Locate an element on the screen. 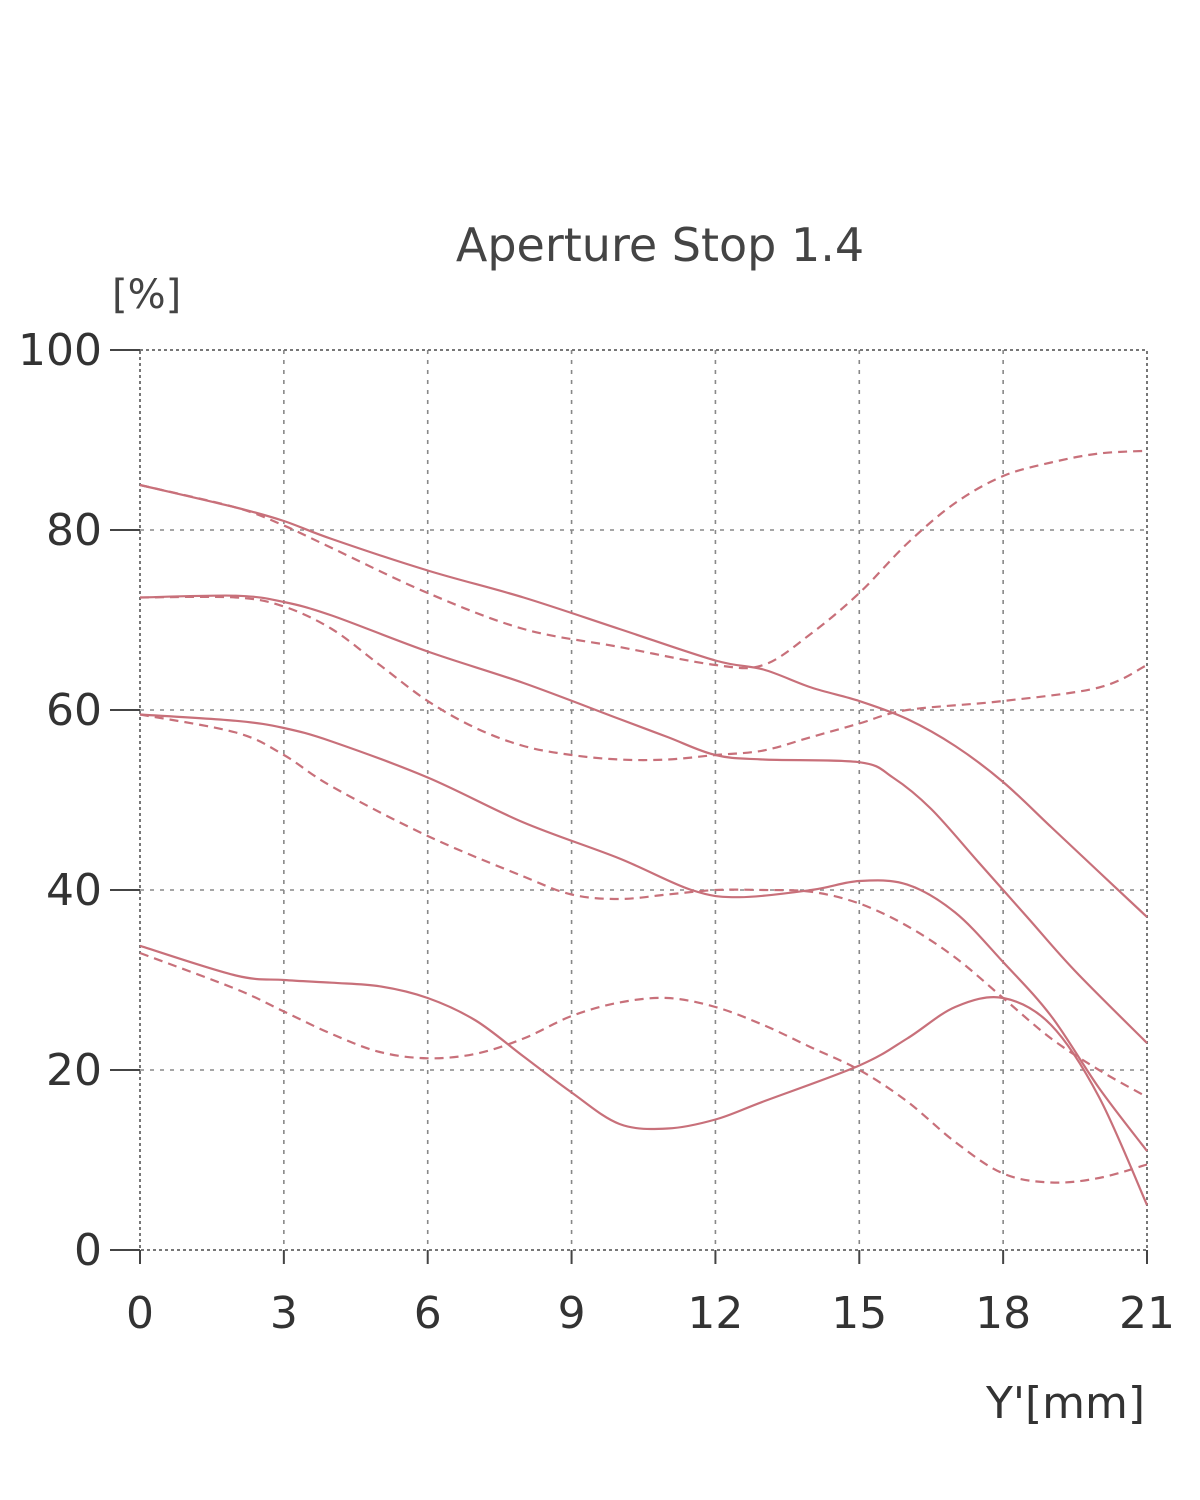  y-axis-label: [%] is located at coordinates (147, 295).